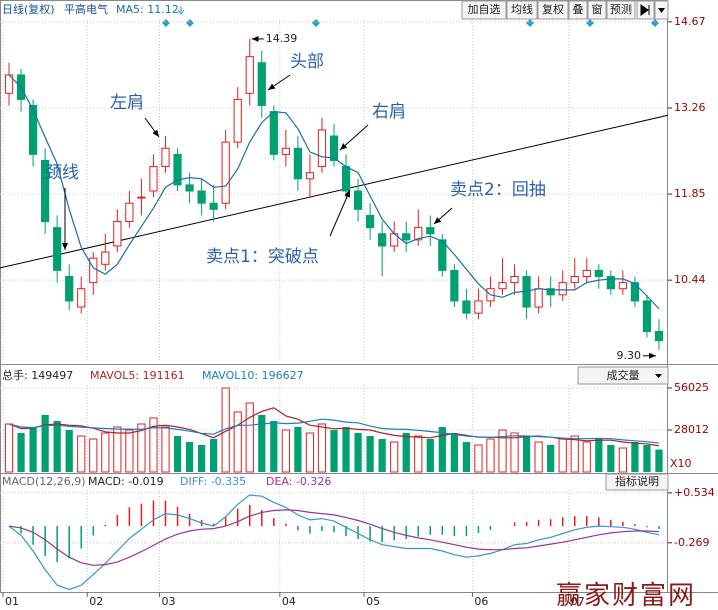 The image size is (718, 610). I want to click on x-tick-label: 07, so click(578, 601).